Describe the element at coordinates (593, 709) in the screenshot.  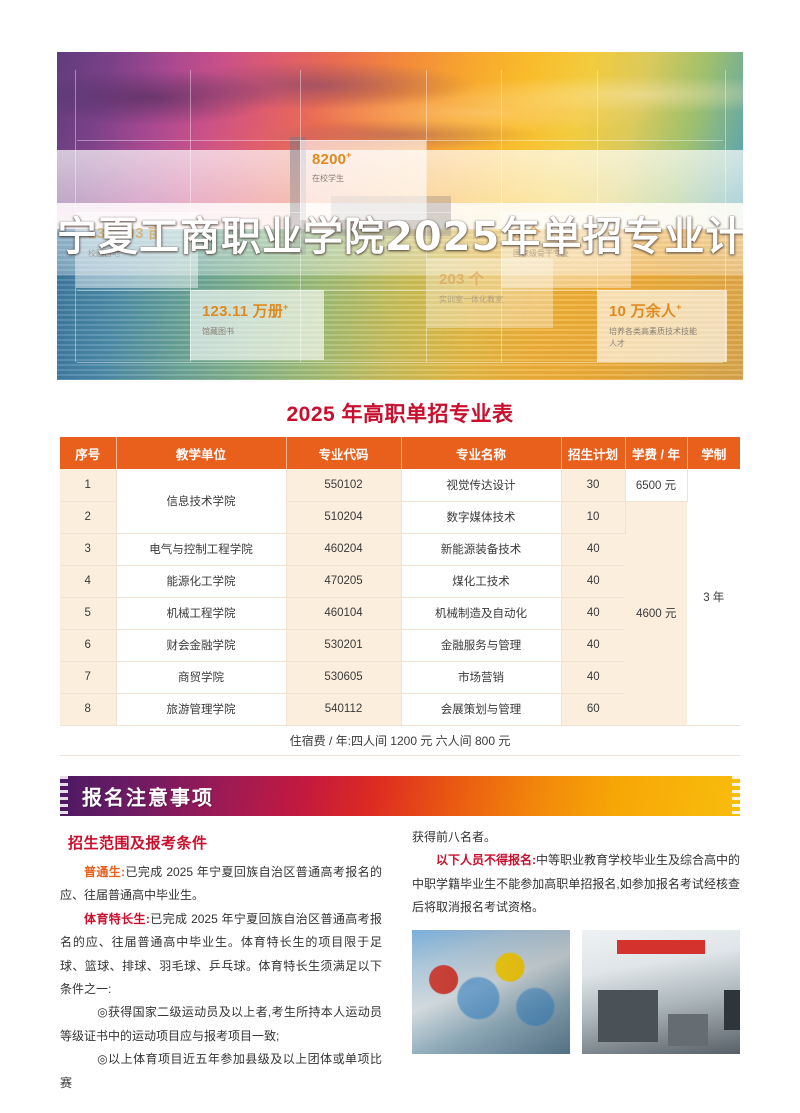
I see `cell-plan: 60` at that location.